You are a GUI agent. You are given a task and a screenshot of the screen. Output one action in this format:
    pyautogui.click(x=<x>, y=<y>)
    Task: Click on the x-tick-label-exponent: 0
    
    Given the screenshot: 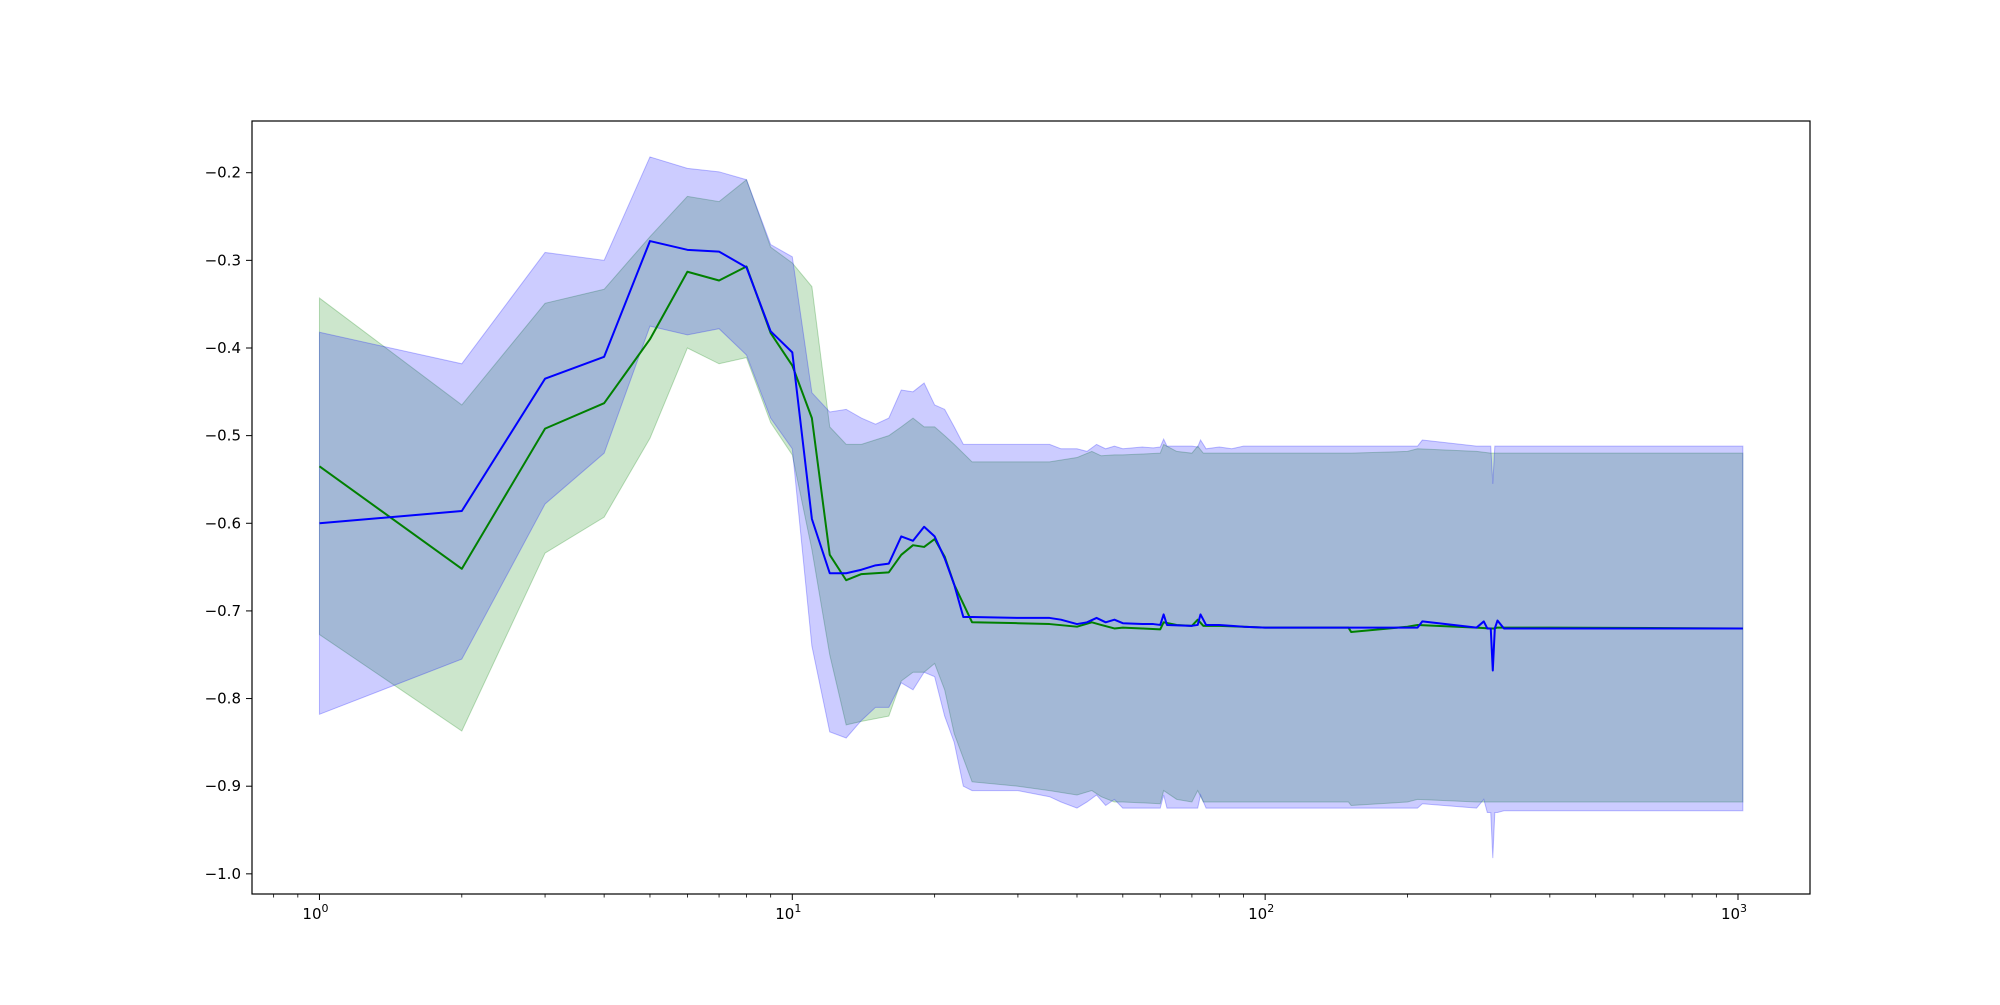 What is the action you would take?
    pyautogui.click(x=325, y=908)
    